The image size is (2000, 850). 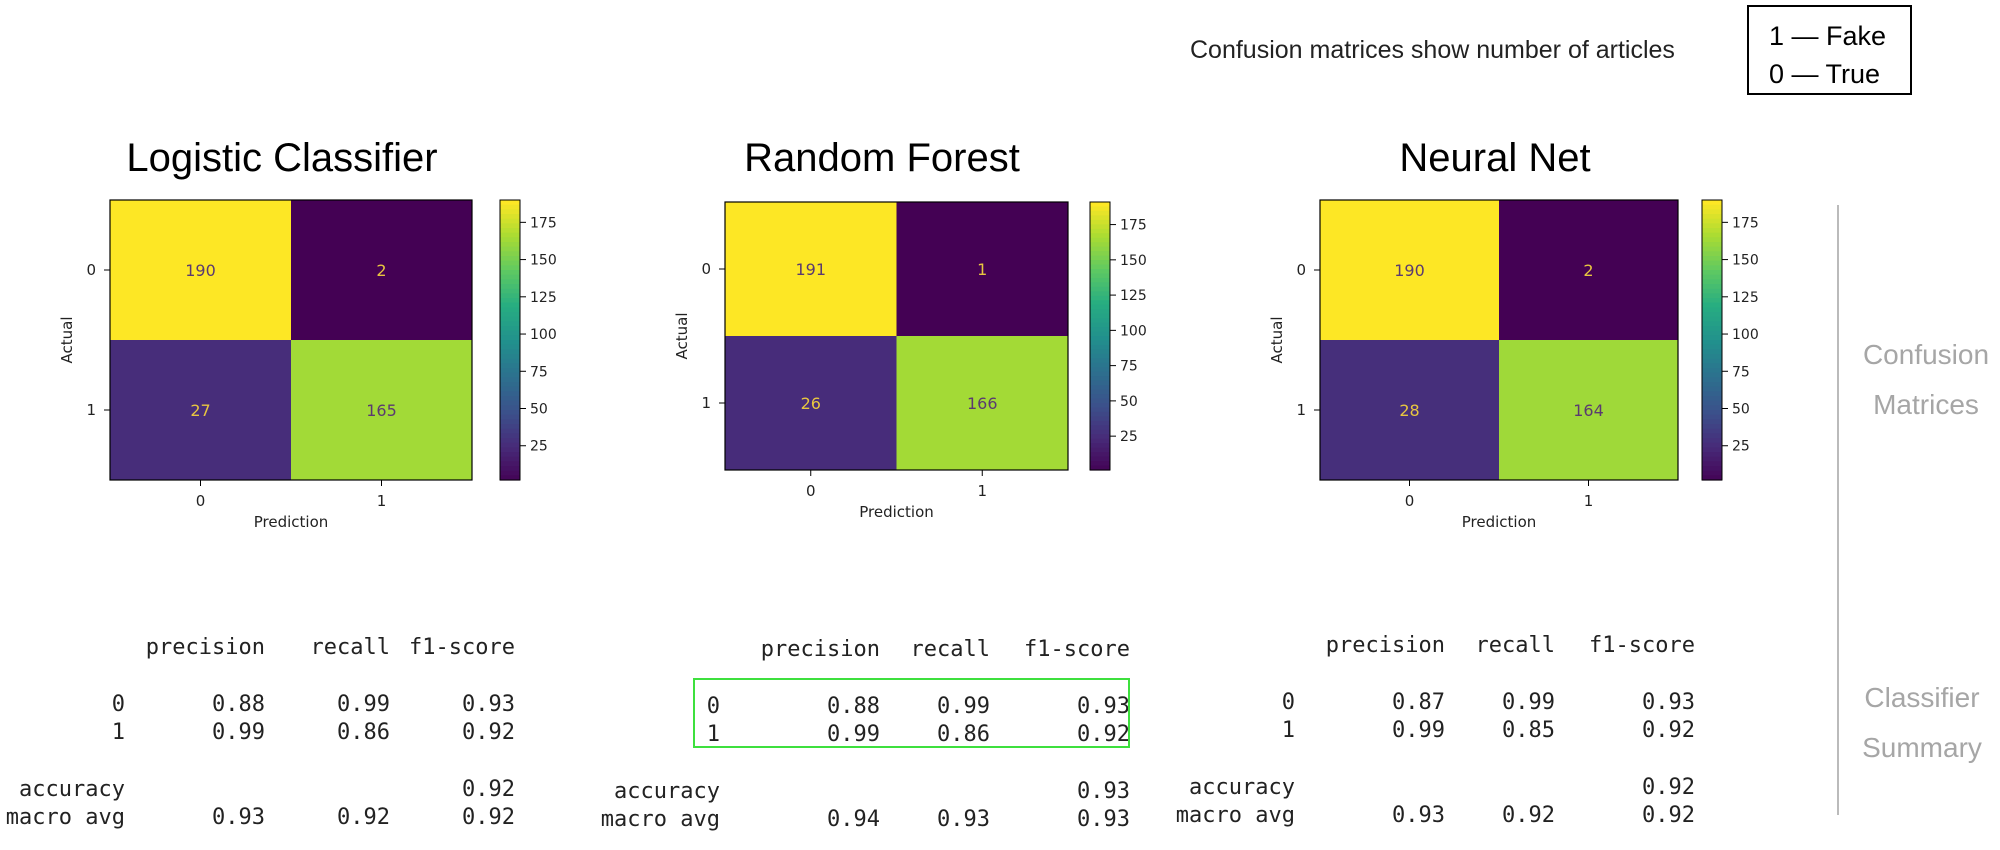 What do you see at coordinates (1926, 404) in the screenshot?
I see `side-label-confusion-2: Matrices` at bounding box center [1926, 404].